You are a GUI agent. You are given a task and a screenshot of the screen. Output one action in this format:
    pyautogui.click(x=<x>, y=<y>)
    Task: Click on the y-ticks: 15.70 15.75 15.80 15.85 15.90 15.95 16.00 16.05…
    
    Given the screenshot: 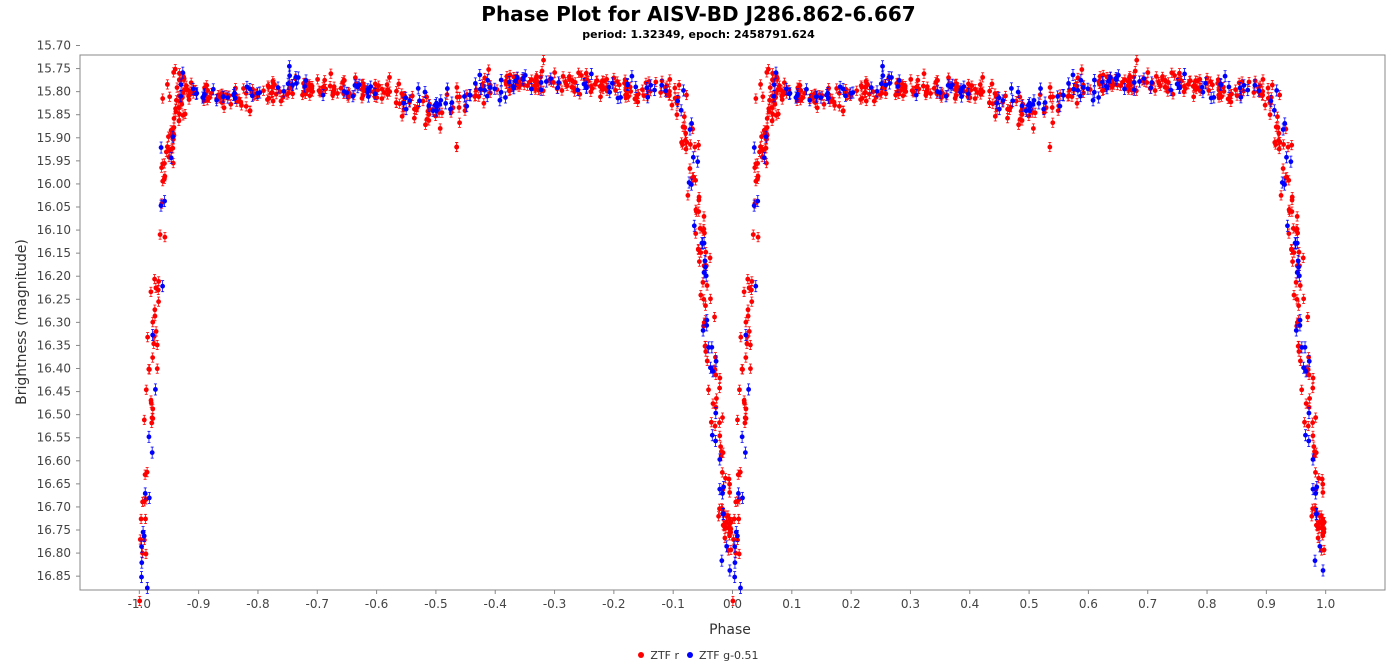 What is the action you would take?
    pyautogui.click(x=58, y=311)
    